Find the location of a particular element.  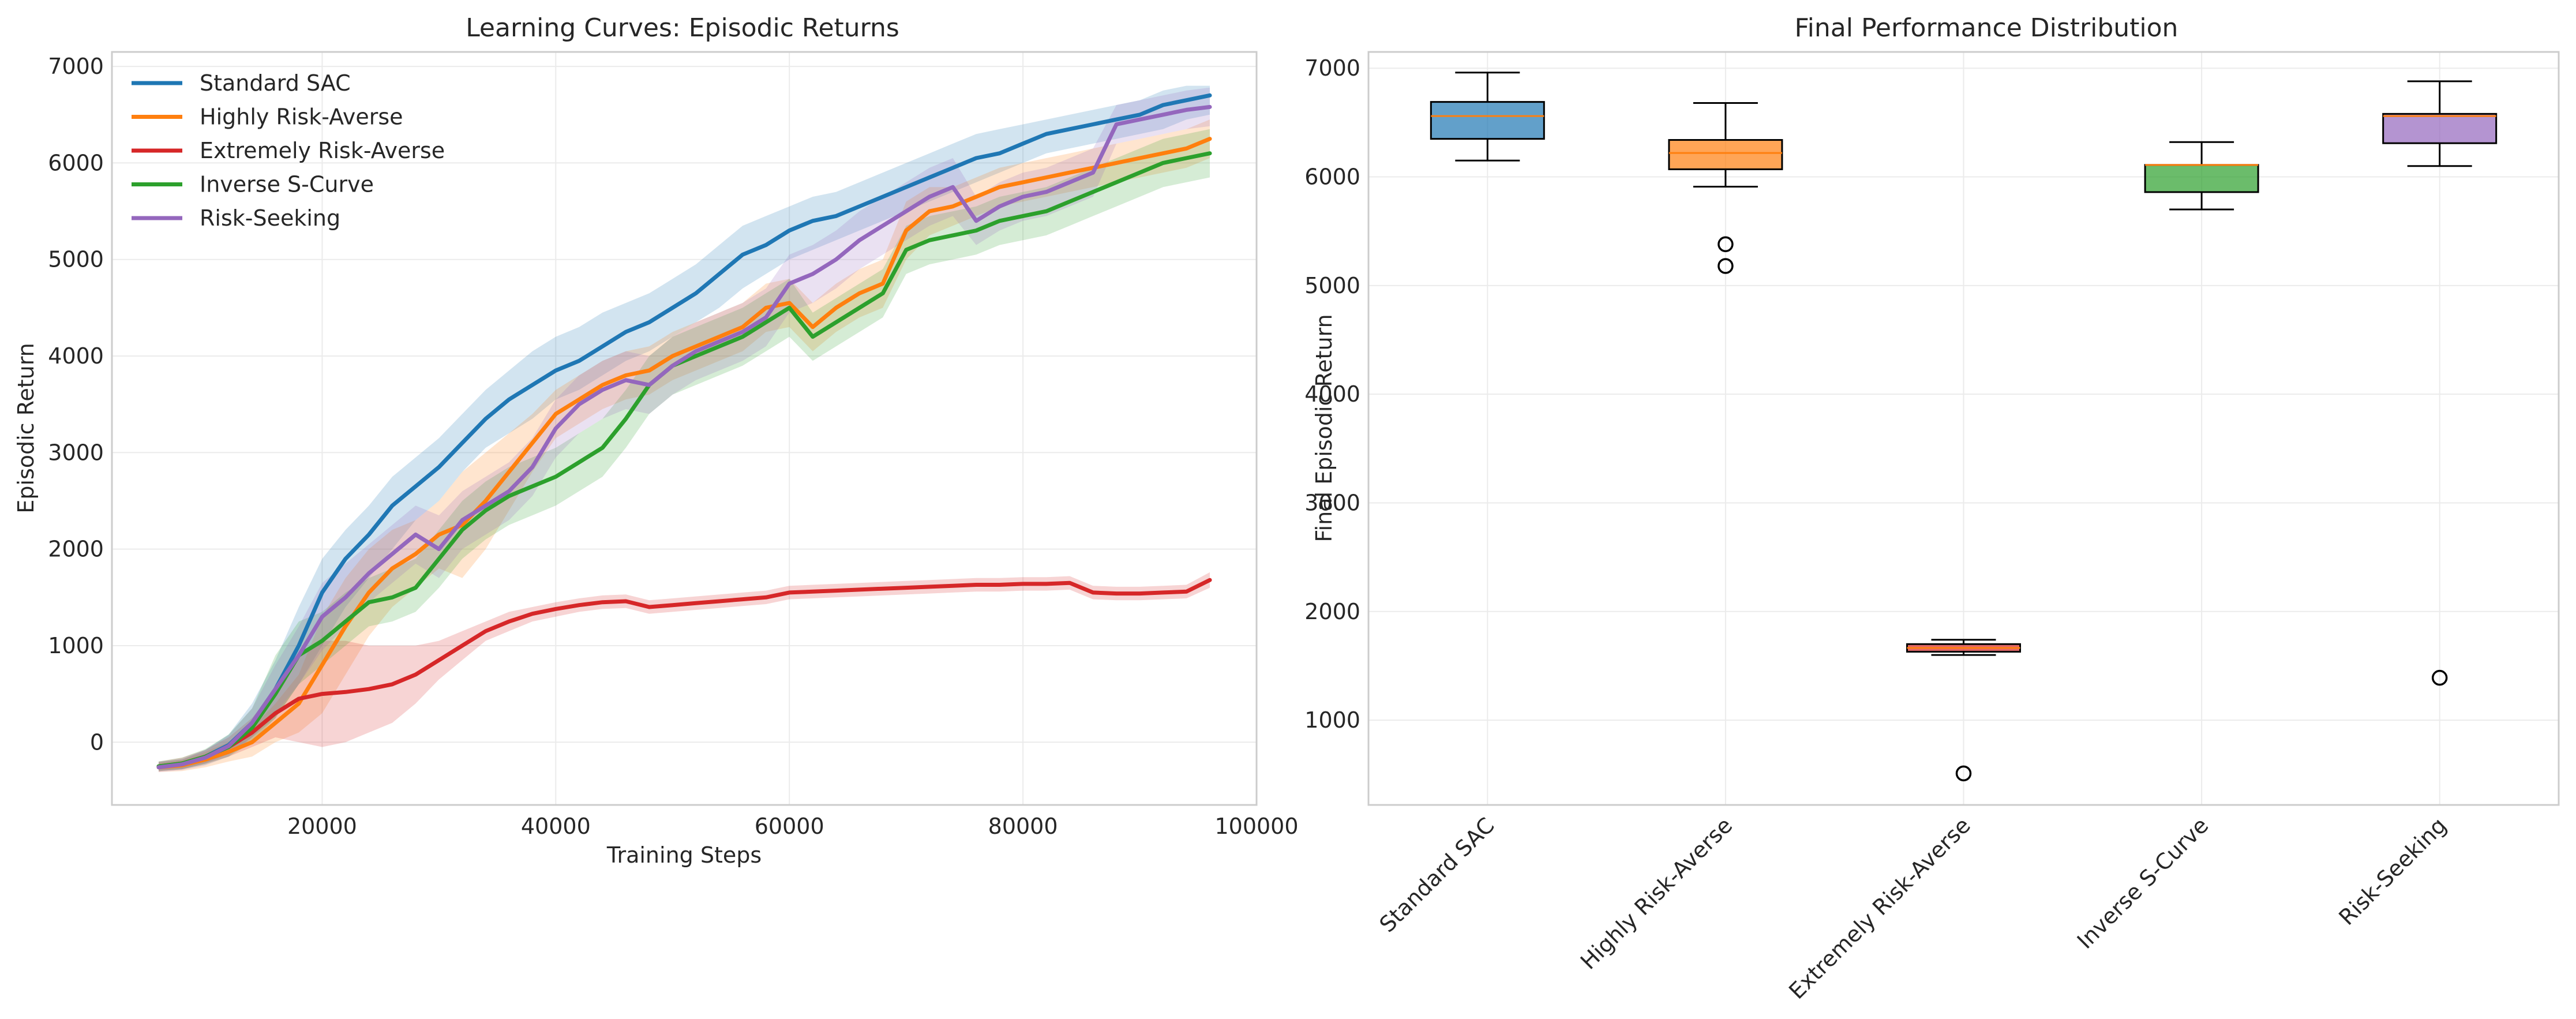

x-tick-label: 80000 is located at coordinates (1023, 826).